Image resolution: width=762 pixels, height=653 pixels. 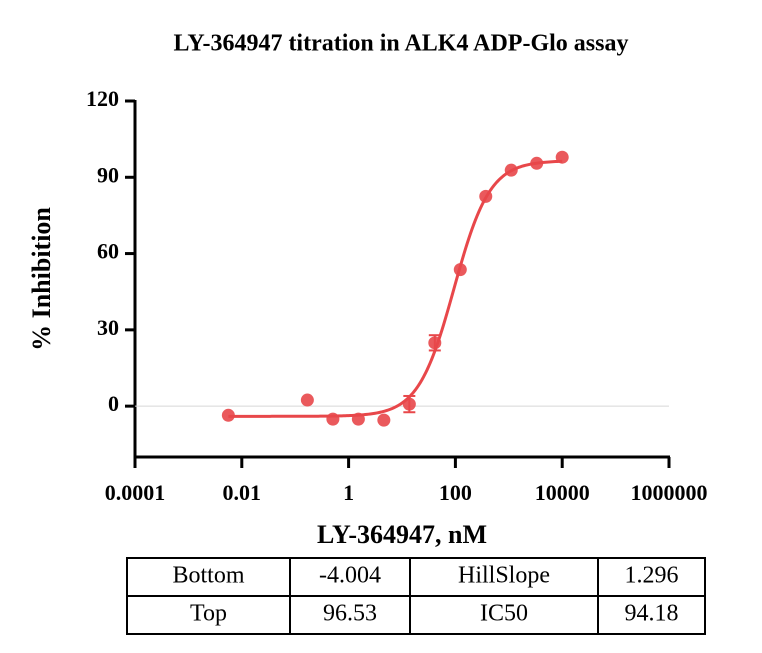 What do you see at coordinates (41, 279) in the screenshot?
I see `y-axis-label: % Inhibition` at bounding box center [41, 279].